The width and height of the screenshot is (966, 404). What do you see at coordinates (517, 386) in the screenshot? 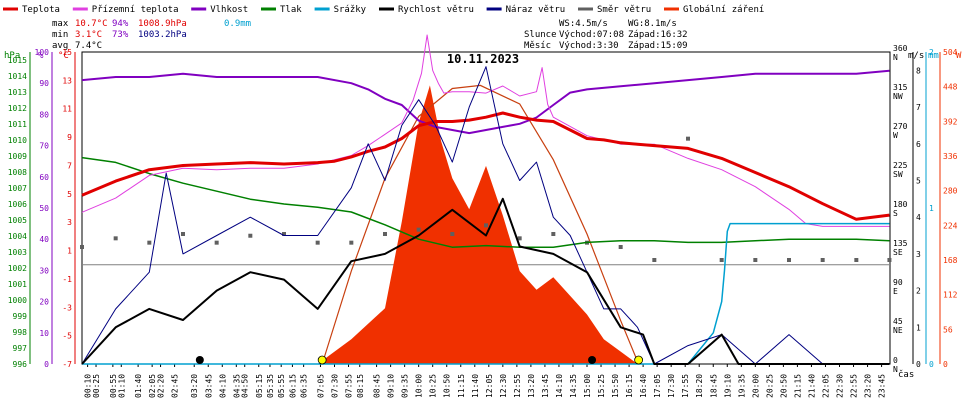
I see `x-tick-label: 12:55` at bounding box center [517, 386].